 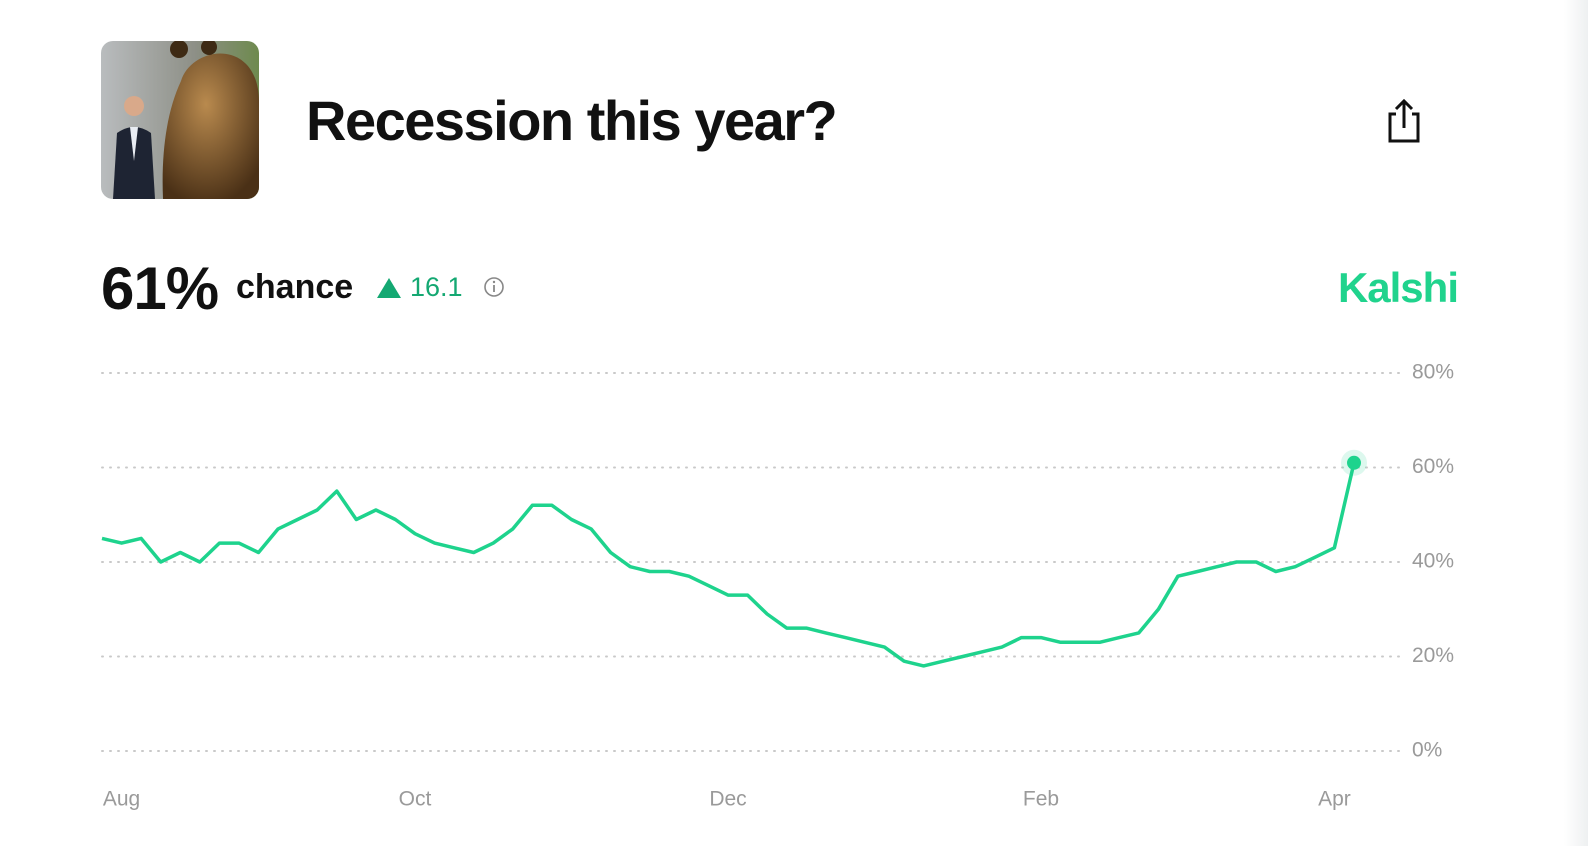 What do you see at coordinates (494, 287) in the screenshot?
I see `info-icon` at bounding box center [494, 287].